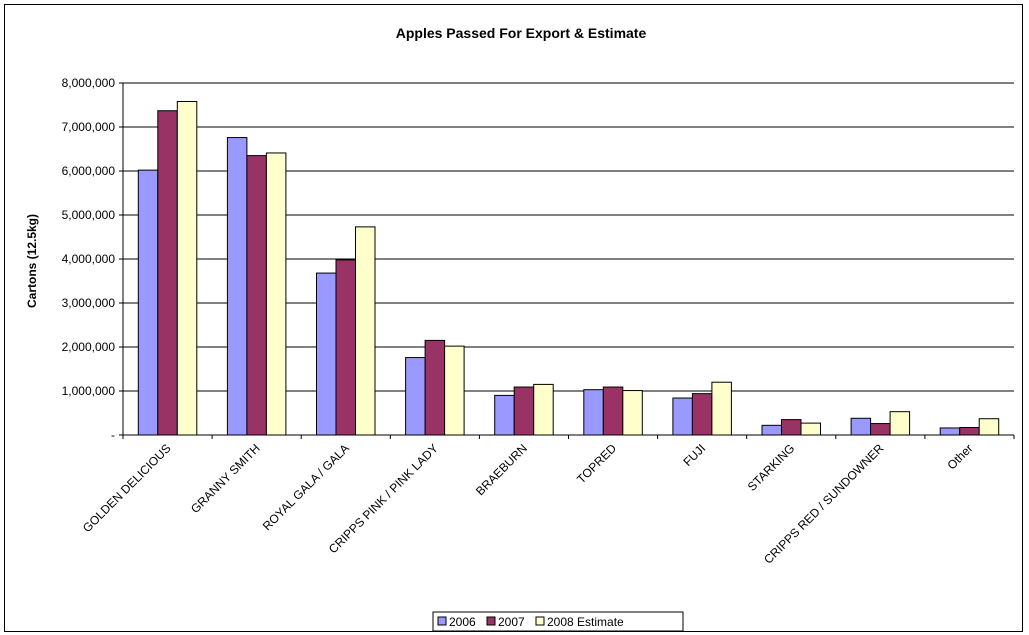 This screenshot has height=635, width=1029. I want to click on y-tick-label: 8,000,000, so click(89, 83).